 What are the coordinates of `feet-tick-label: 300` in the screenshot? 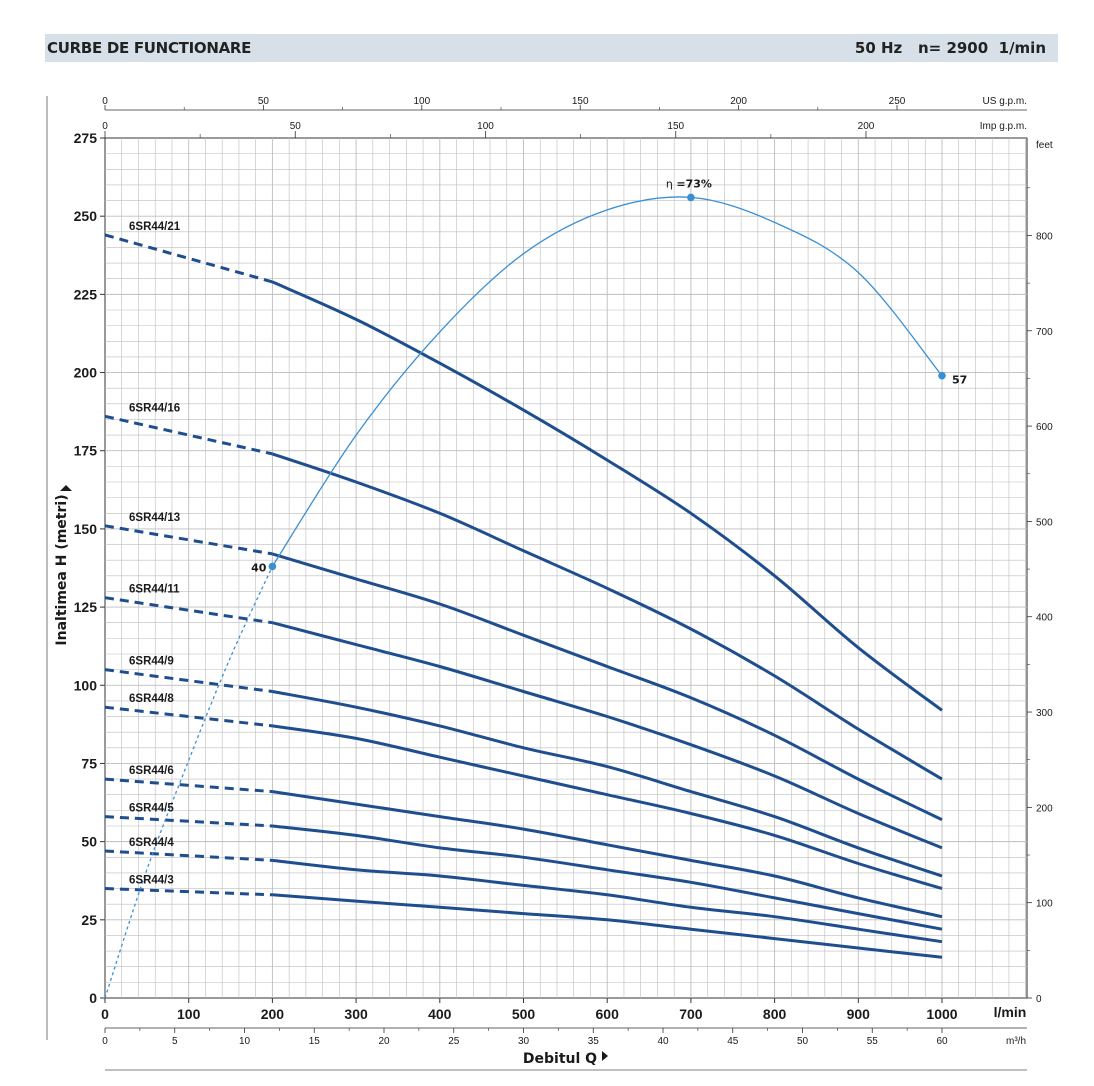 It's located at (1044, 713).